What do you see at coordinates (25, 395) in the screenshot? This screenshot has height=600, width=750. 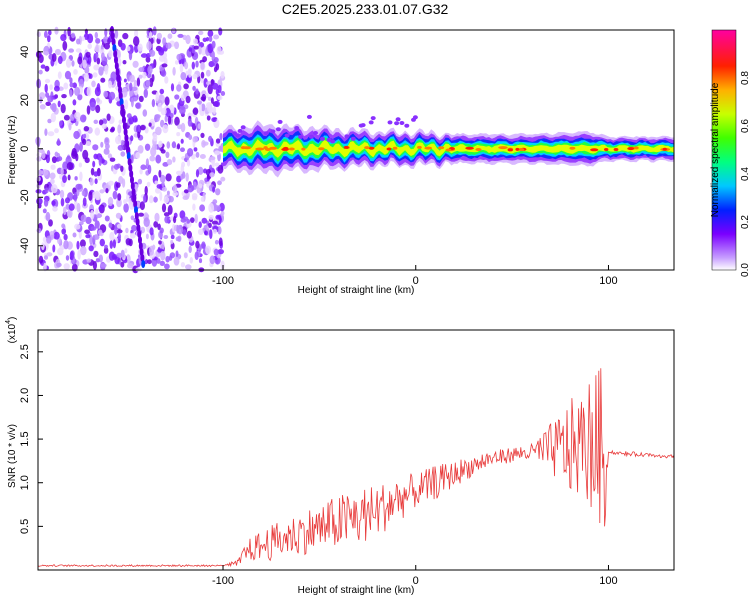 I see `y-tick-label: 2.0` at bounding box center [25, 395].